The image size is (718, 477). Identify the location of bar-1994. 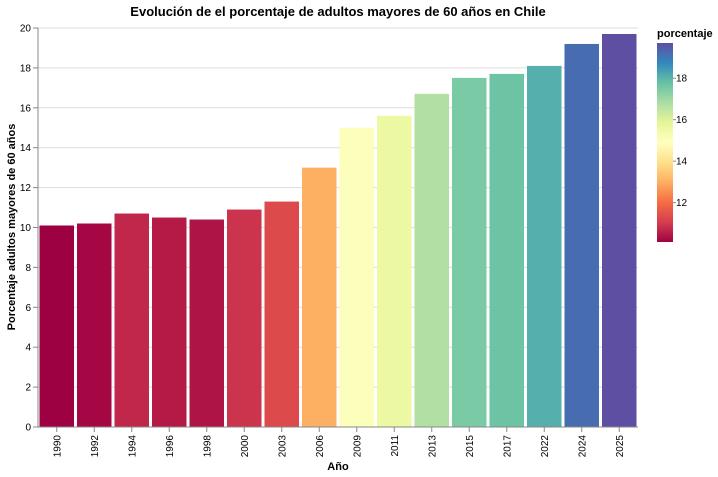
(131, 320).